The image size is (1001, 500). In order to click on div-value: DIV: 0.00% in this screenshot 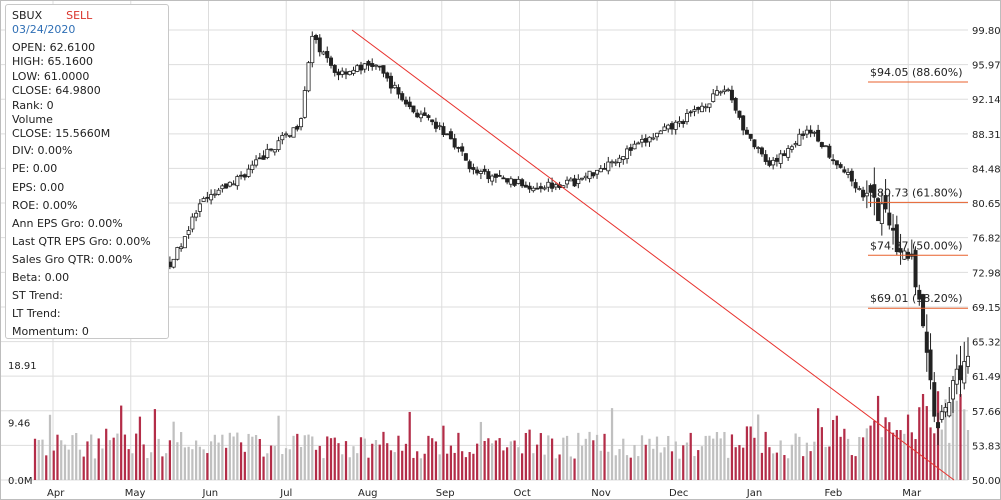, I will do `click(42, 150)`.